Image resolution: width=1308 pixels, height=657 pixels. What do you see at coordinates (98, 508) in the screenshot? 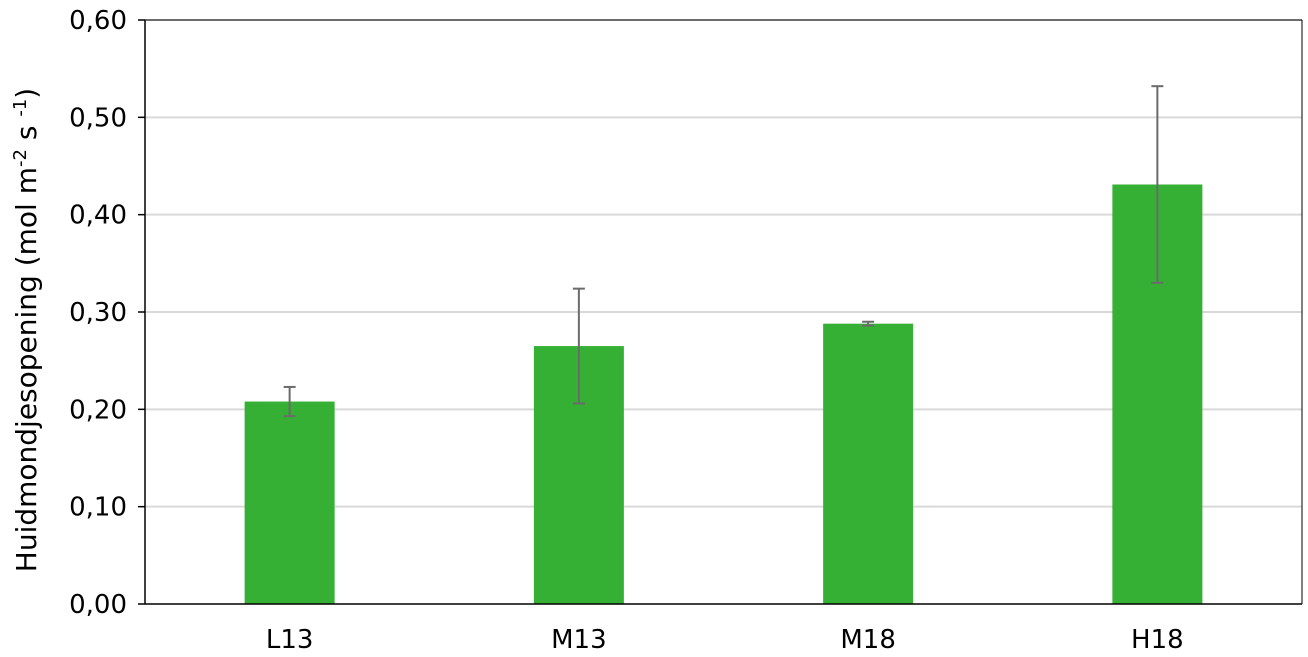
I see `y-tick-label: 0,10` at bounding box center [98, 508].